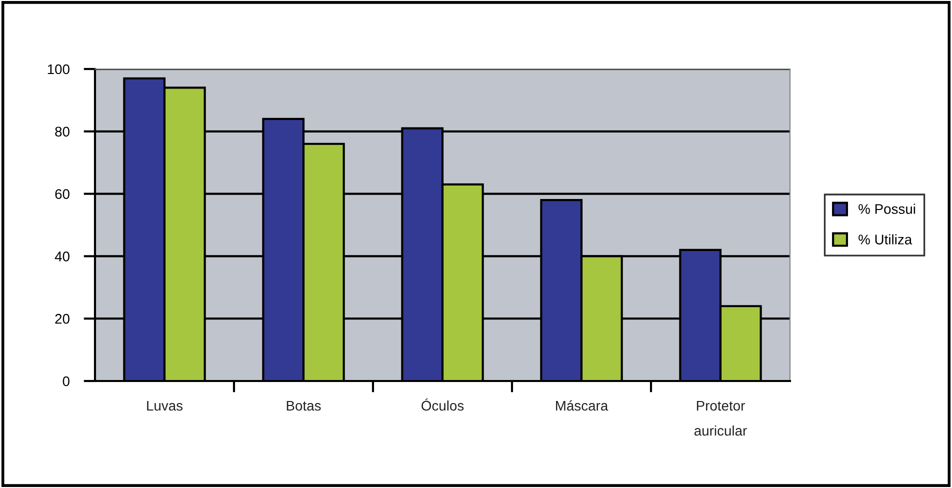 Image resolution: width=952 pixels, height=488 pixels. I want to click on legend-label: % Utiliza, so click(885, 239).